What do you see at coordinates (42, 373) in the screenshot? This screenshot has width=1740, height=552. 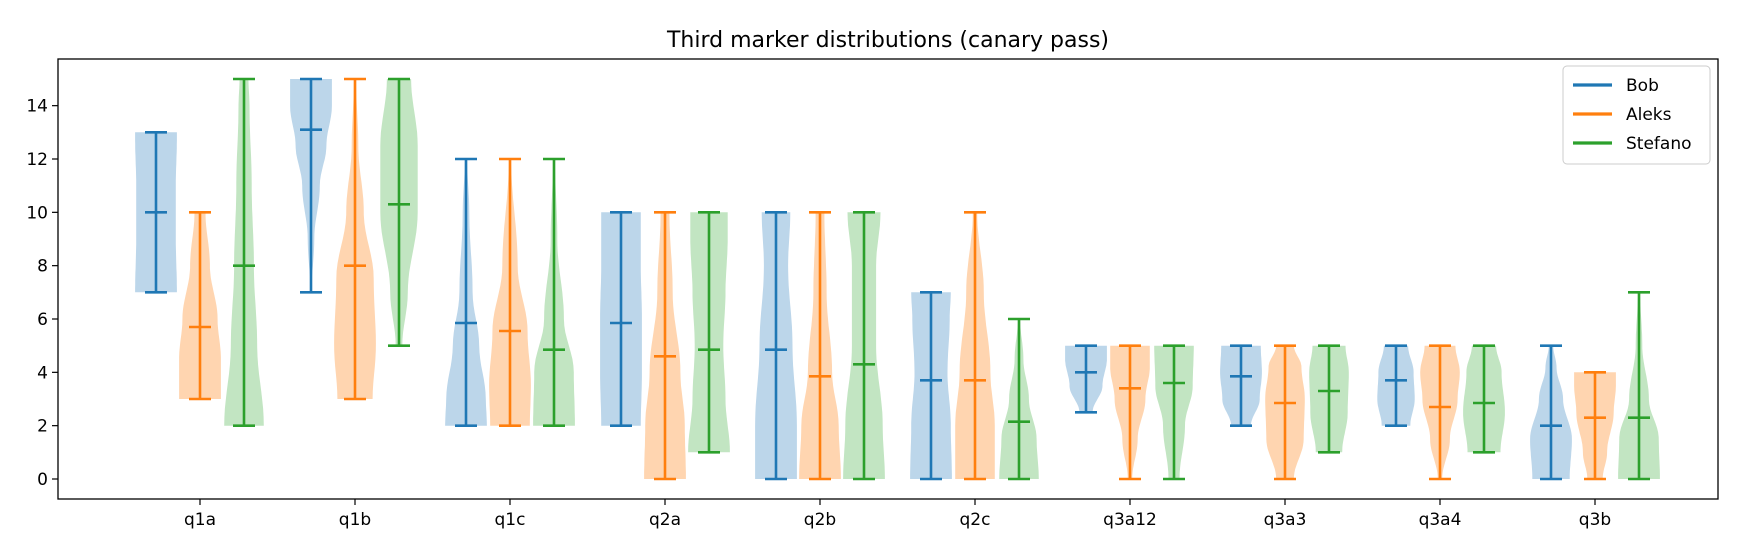 I see `y-tick-label-4: 4` at bounding box center [42, 373].